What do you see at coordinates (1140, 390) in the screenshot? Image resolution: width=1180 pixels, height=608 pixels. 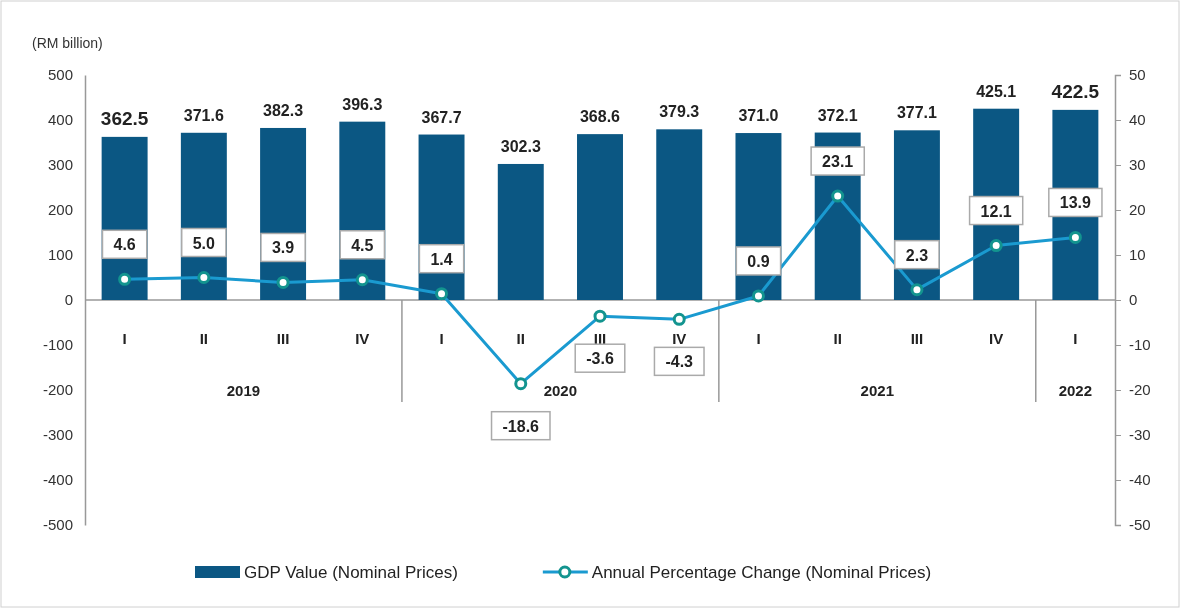 I see `y2-tick-label: -20` at bounding box center [1140, 390].